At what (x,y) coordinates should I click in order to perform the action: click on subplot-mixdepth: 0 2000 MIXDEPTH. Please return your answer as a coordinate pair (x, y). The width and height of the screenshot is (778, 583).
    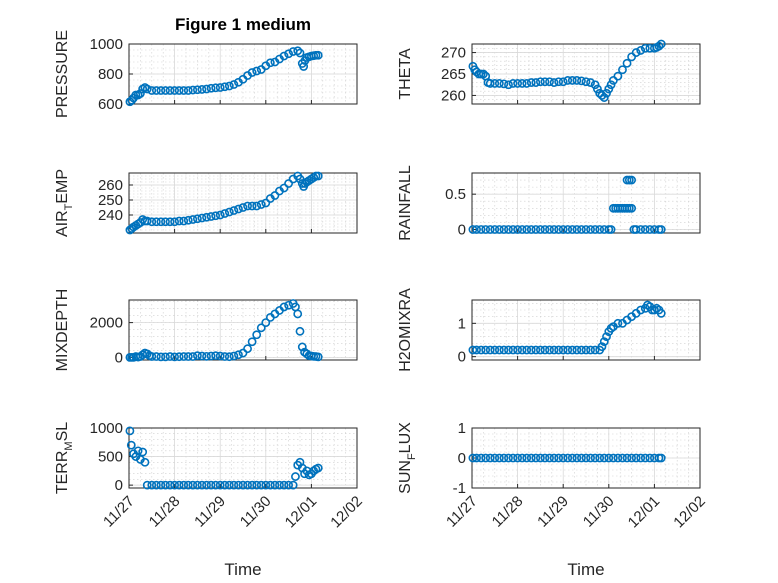
    Looking at the image, I should click on (206, 330).